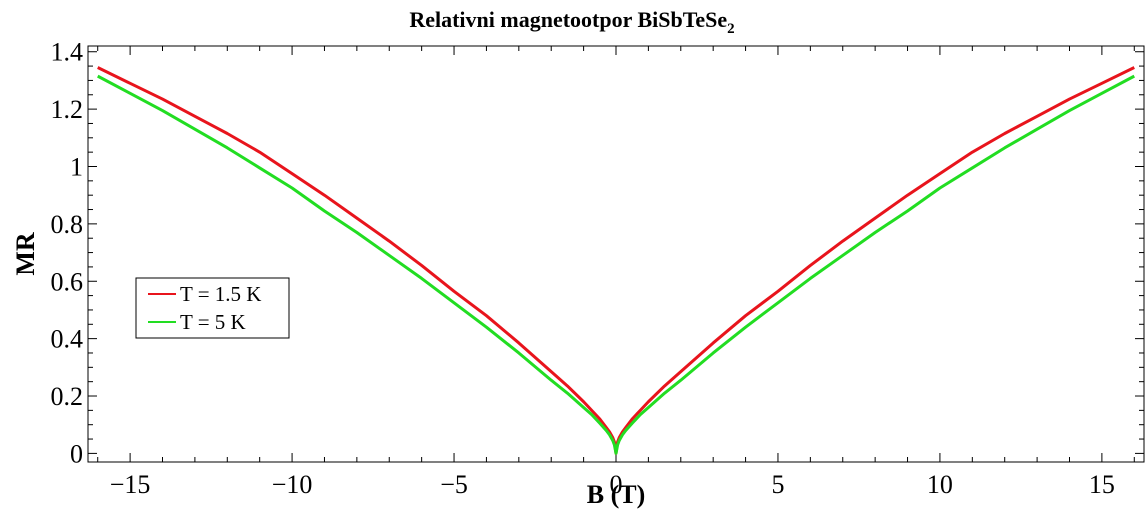  What do you see at coordinates (67, 52) in the screenshot?
I see `y-tick-label: 1.4` at bounding box center [67, 52].